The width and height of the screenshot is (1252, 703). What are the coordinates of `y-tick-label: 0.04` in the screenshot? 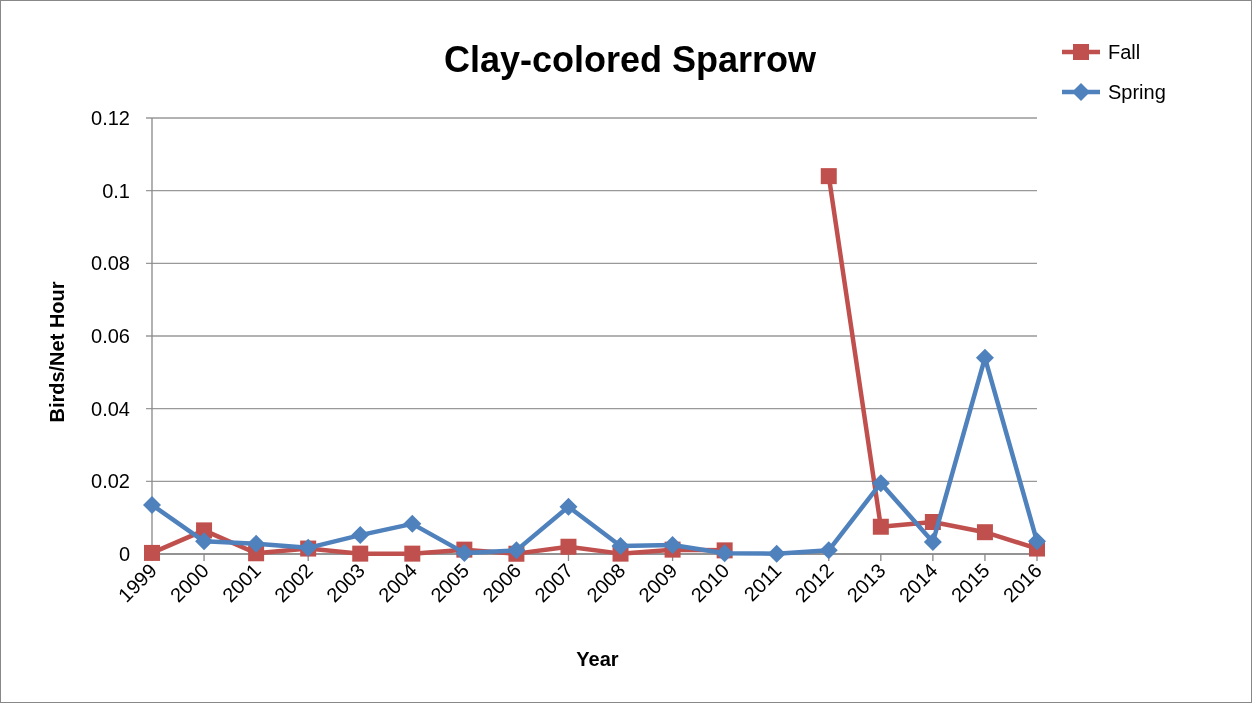 It's located at (110, 408).